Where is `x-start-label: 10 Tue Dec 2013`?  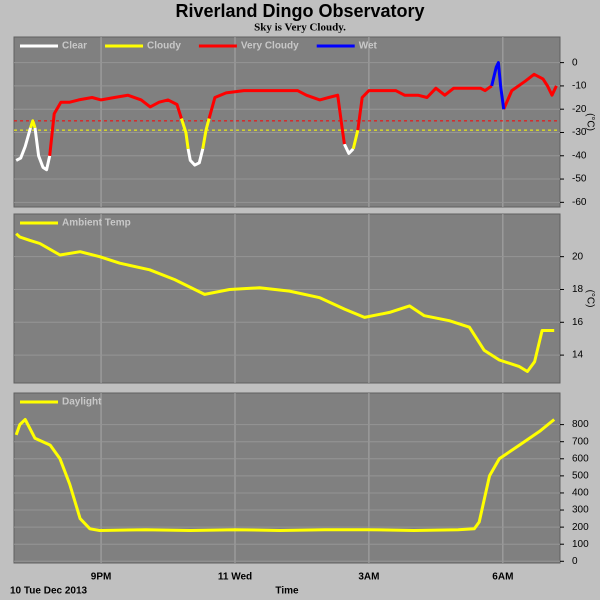 x-start-label: 10 Tue Dec 2013 is located at coordinates (49, 591).